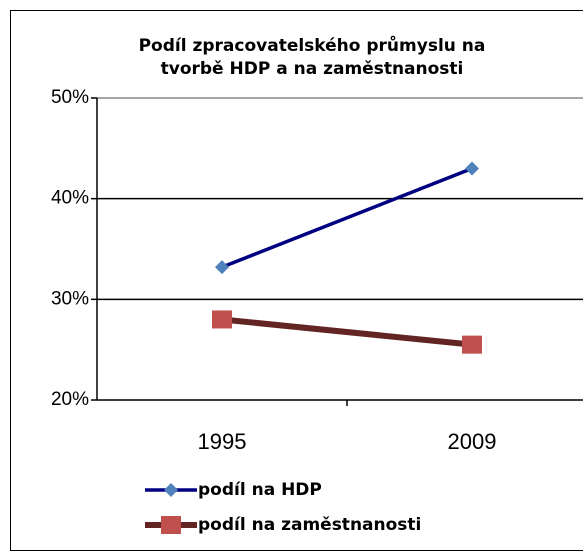 This screenshot has width=583, height=552. What do you see at coordinates (70, 399) in the screenshot?
I see `y-tick-label: 20%` at bounding box center [70, 399].